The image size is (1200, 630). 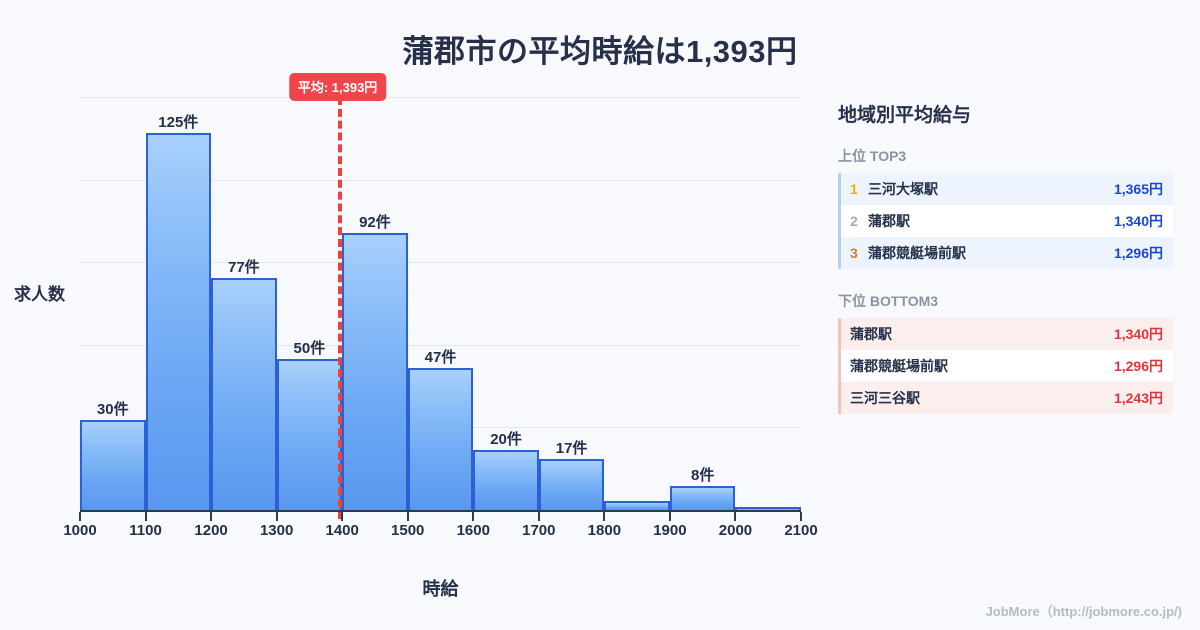 What do you see at coordinates (39, 294) in the screenshot?
I see `y-axis-title: 求人数` at bounding box center [39, 294].